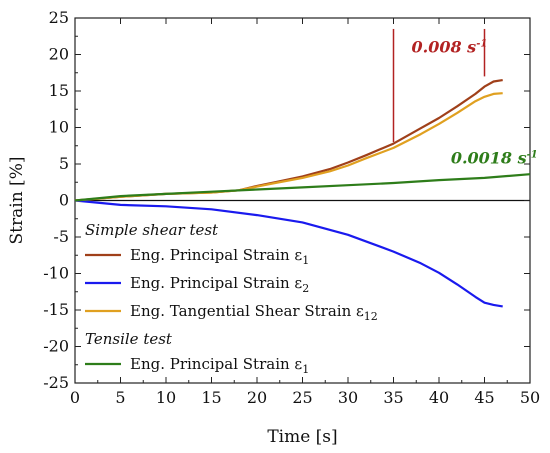 The image size is (550, 453). Describe the element at coordinates (257, 397) in the screenshot. I see `x-tick-label: 20` at that location.